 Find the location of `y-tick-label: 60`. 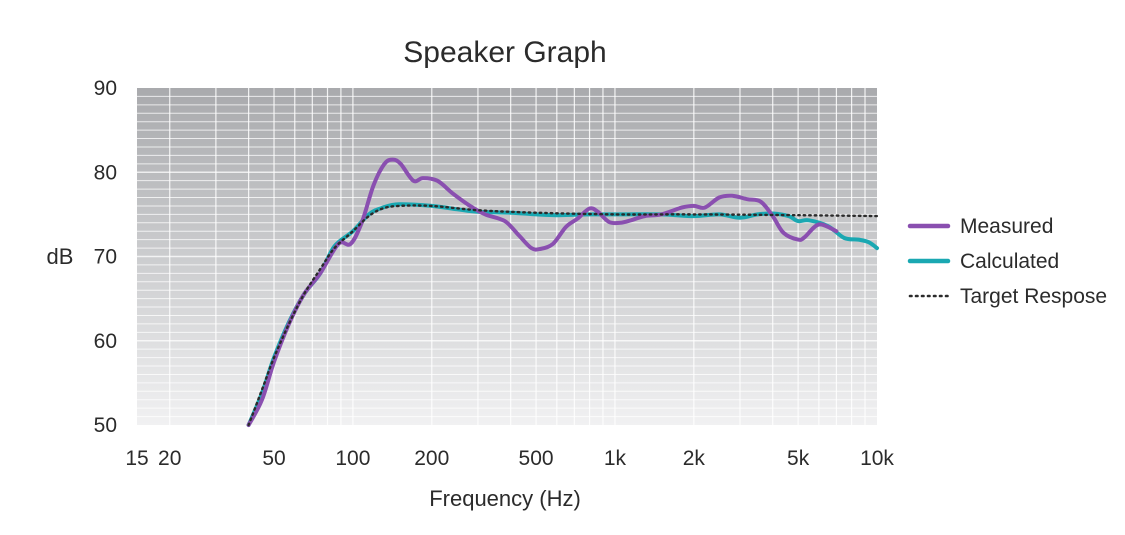

y-tick-label: 60 is located at coordinates (105, 341).